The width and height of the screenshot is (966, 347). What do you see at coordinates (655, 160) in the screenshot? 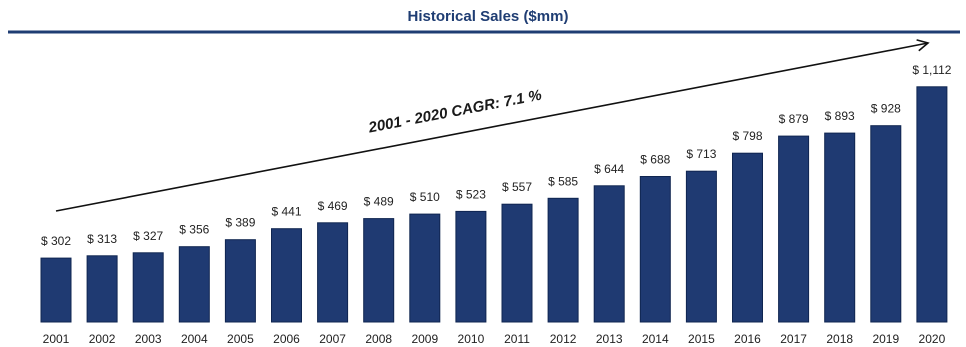
I see `data-label-2014: $ 688` at bounding box center [655, 160].